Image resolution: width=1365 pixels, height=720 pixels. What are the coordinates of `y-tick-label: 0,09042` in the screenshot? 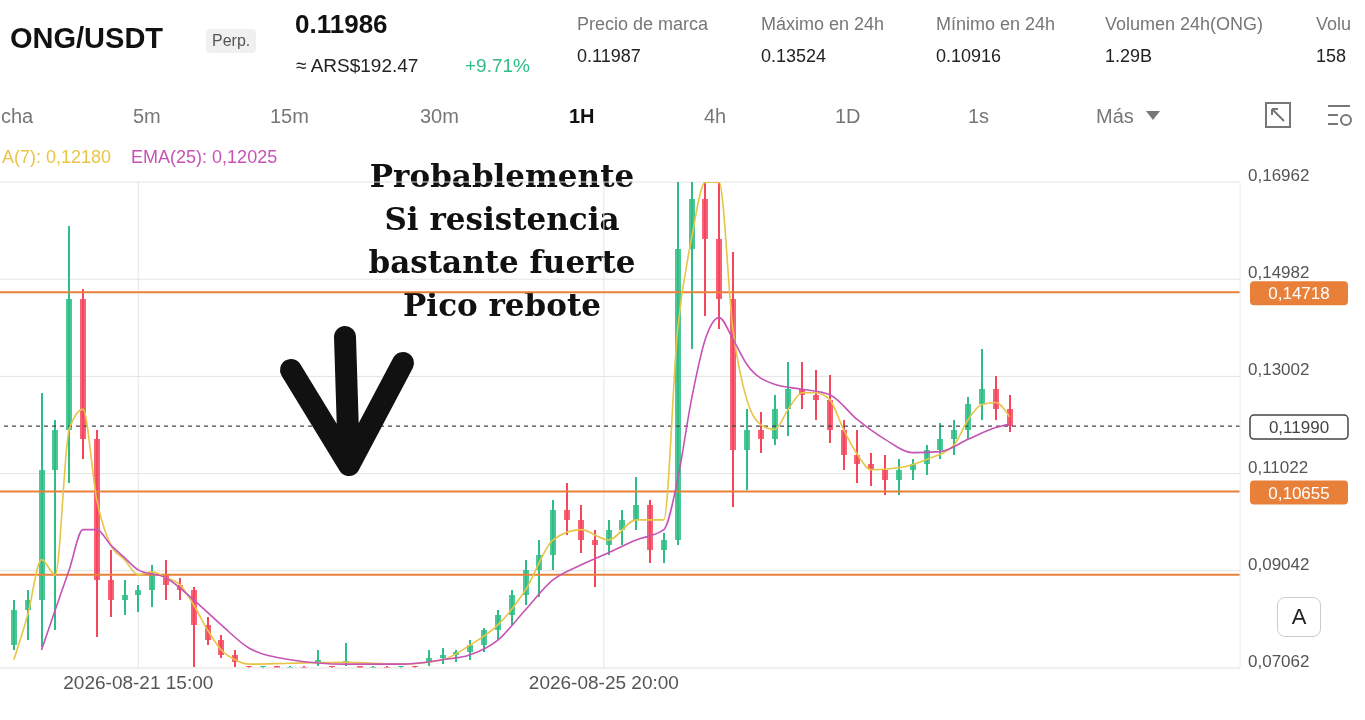 It's located at (1279, 564).